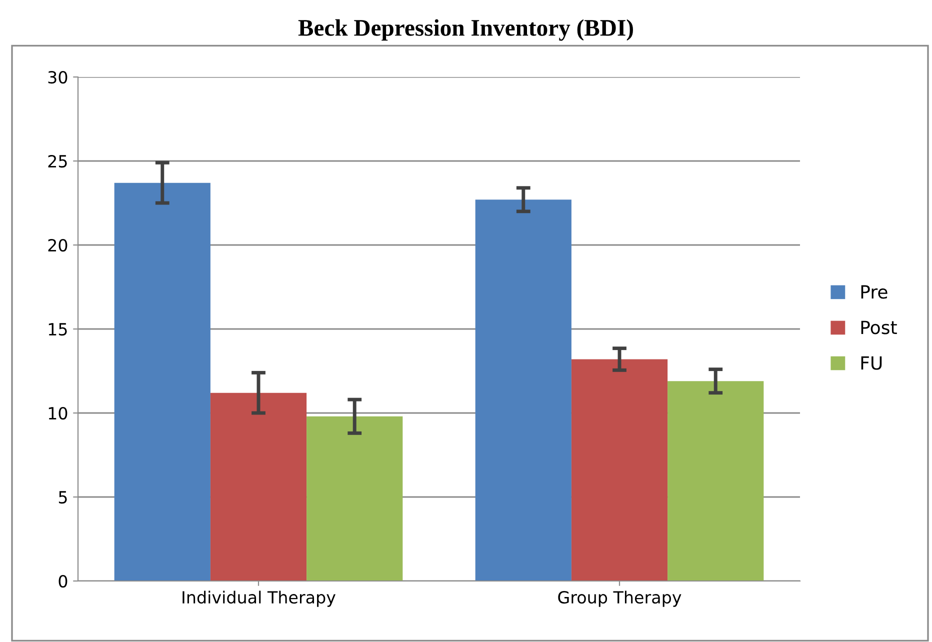 The width and height of the screenshot is (932, 642). Describe the element at coordinates (465, 30) in the screenshot. I see `chart-title: Beck Depression Inventory (BDI)` at that location.